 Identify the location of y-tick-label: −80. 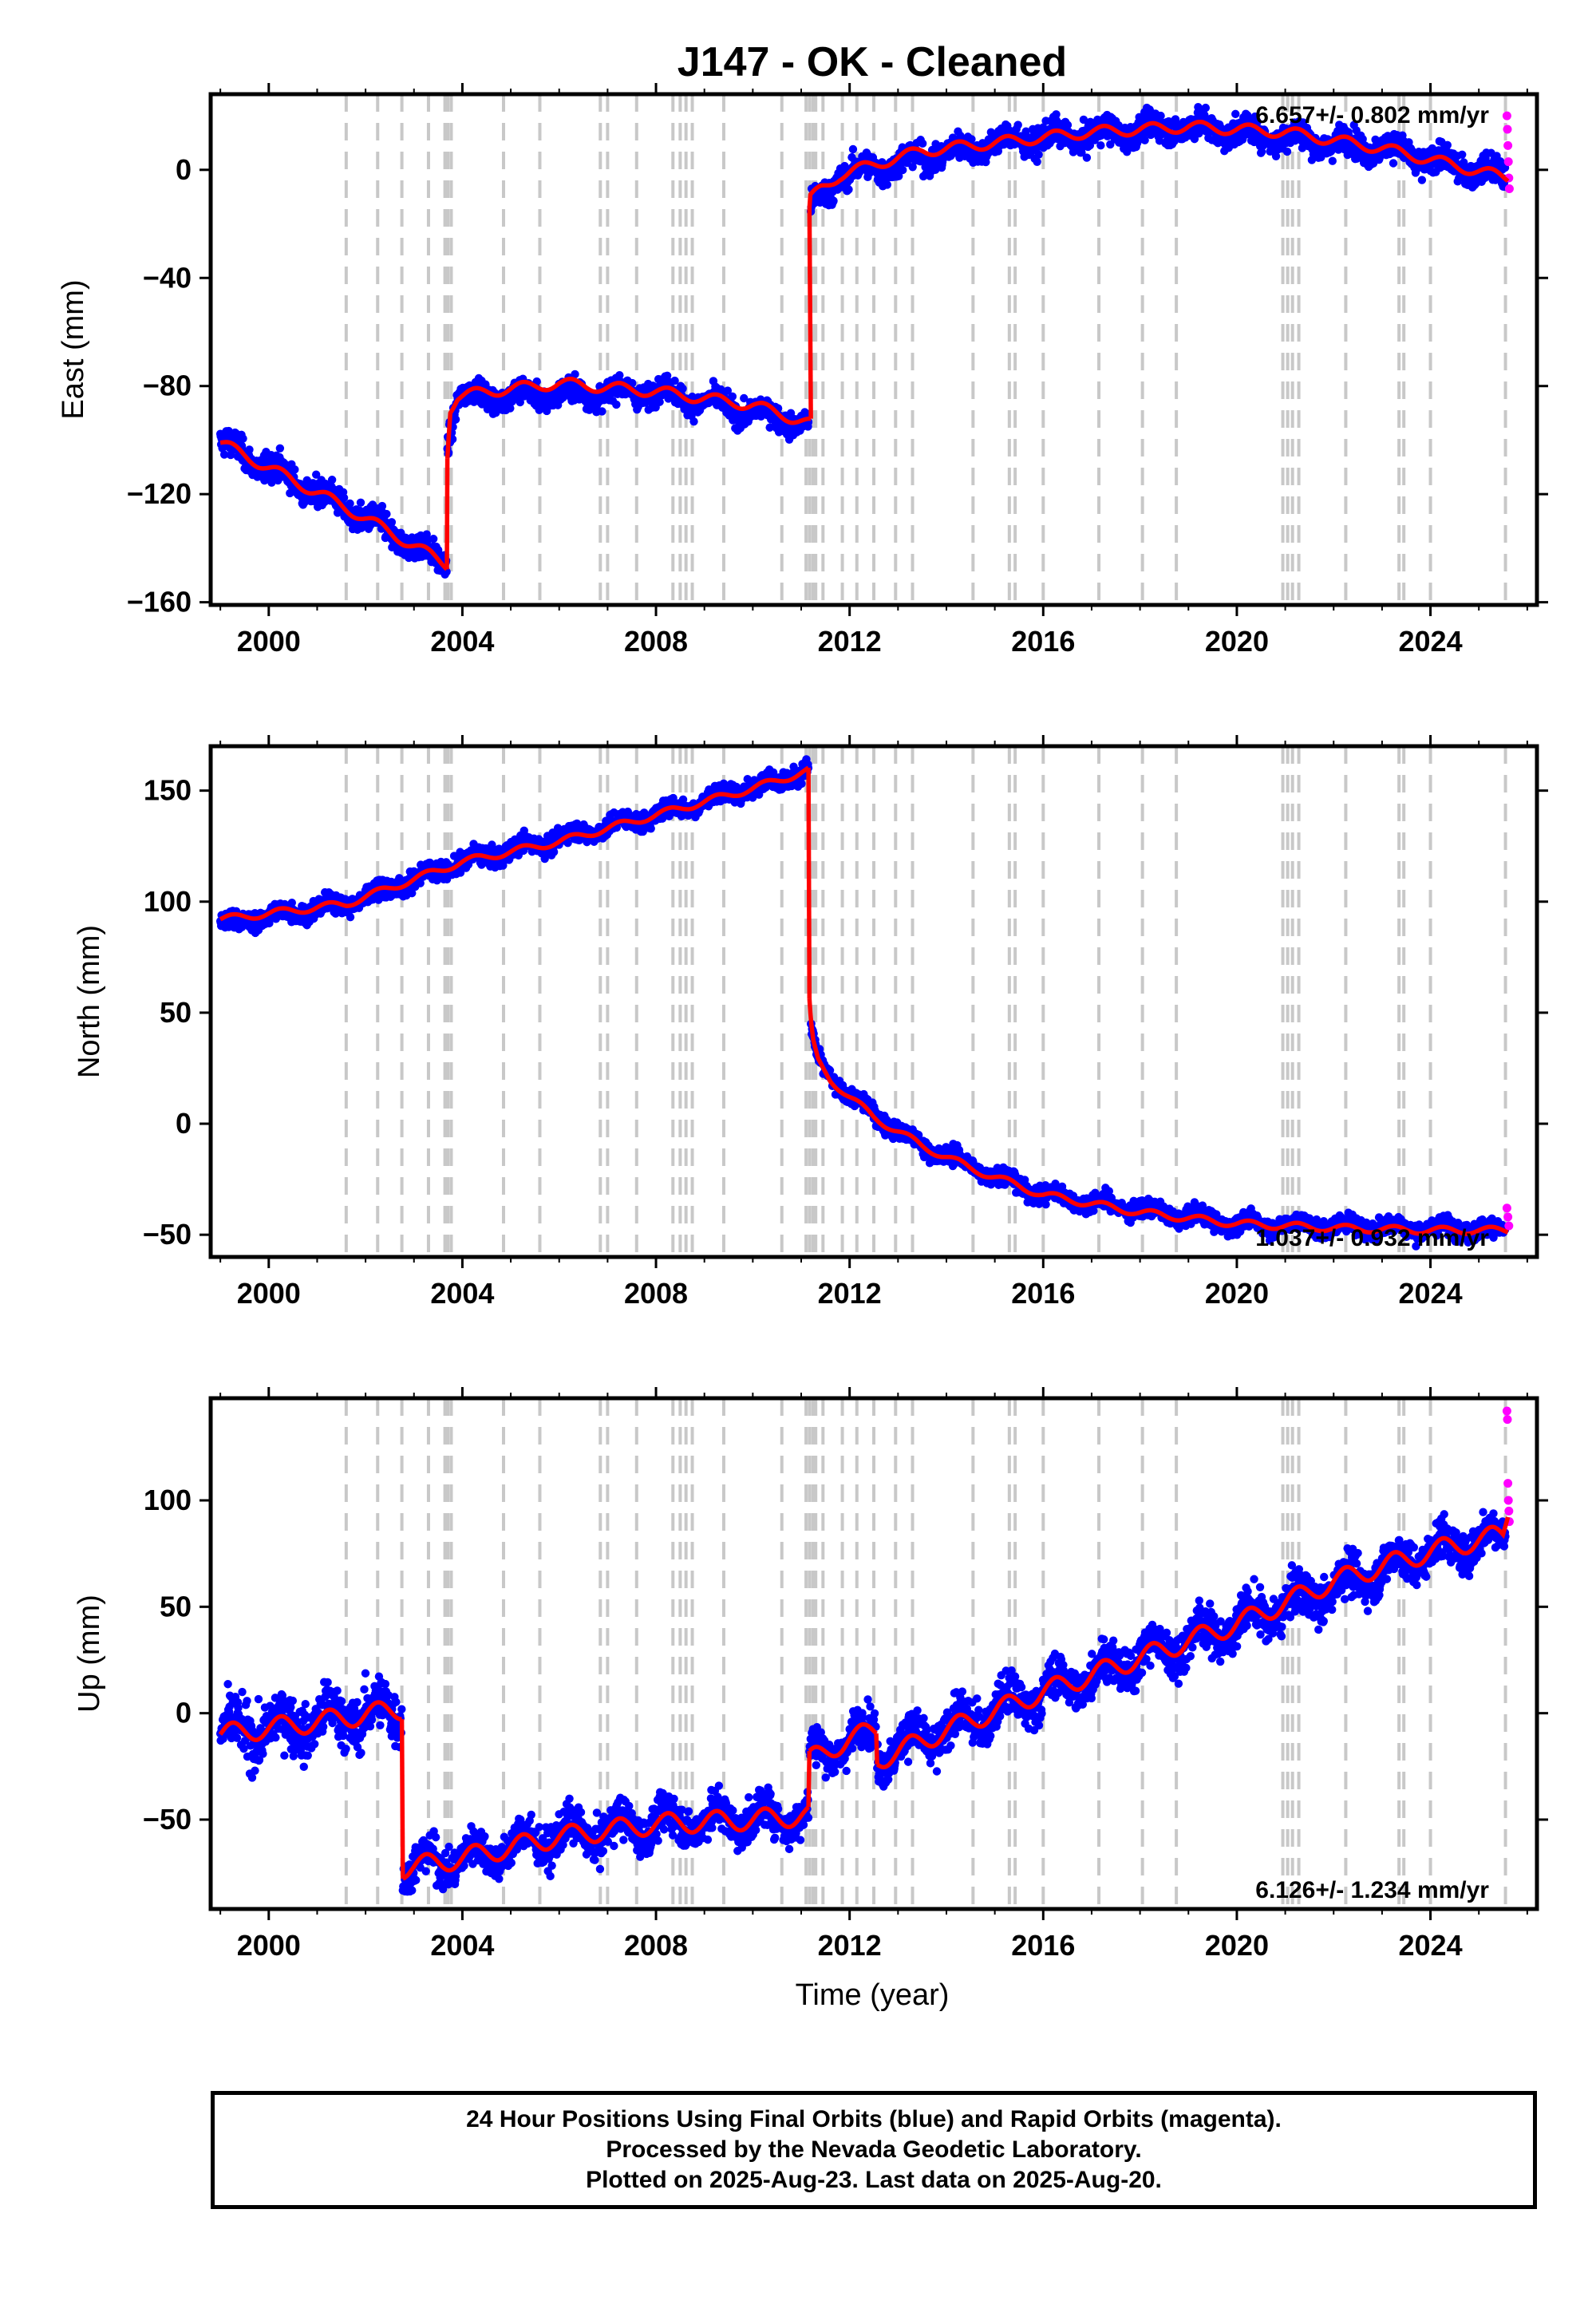
(167, 386).